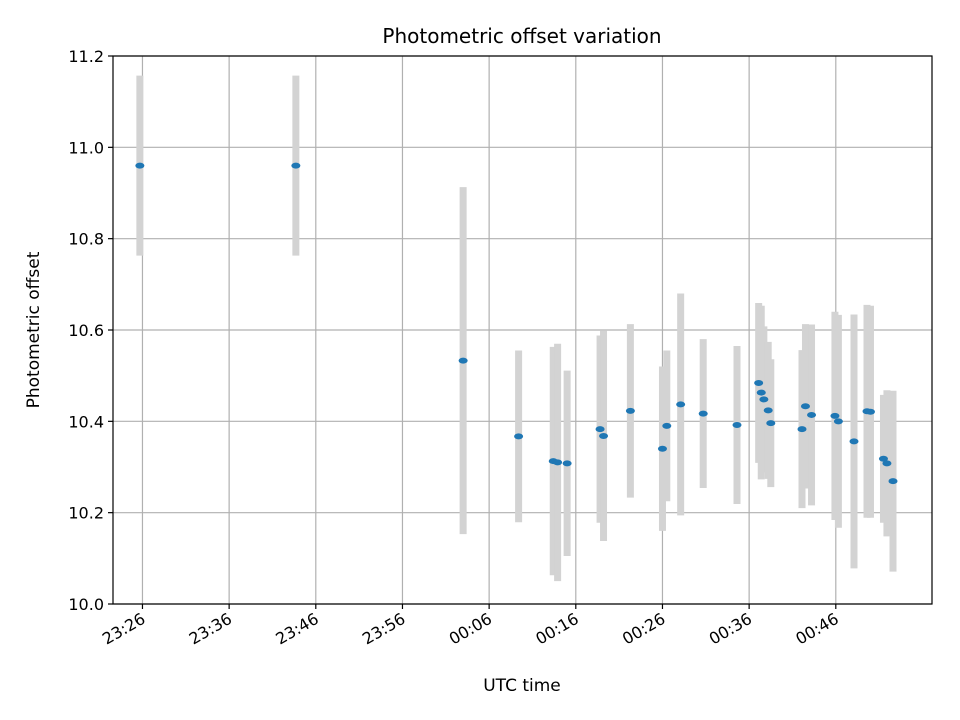  What do you see at coordinates (86, 513) in the screenshot?
I see `y-tick-label: 10.2` at bounding box center [86, 513].